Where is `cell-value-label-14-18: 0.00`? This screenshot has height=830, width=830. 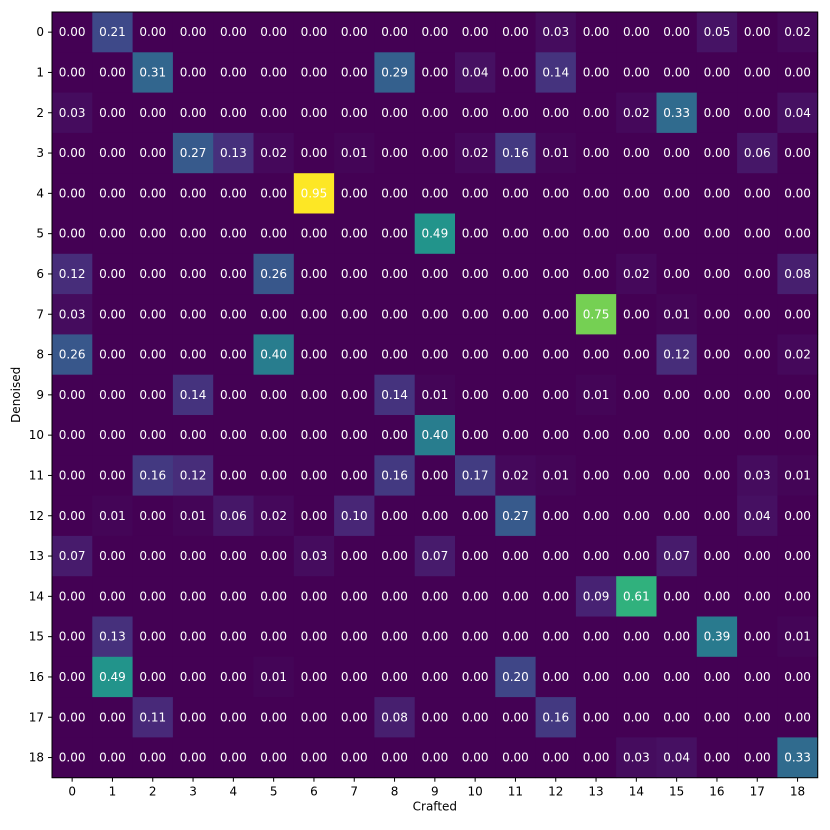 cell-value-label-14-18: 0.00 is located at coordinates (797, 596).